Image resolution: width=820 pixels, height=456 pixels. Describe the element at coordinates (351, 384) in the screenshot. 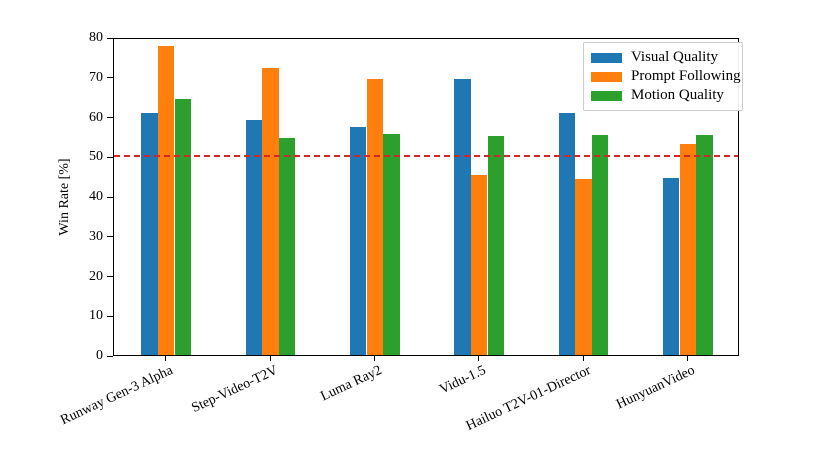

I see `x-tick-label: Luma Ray2` at that location.